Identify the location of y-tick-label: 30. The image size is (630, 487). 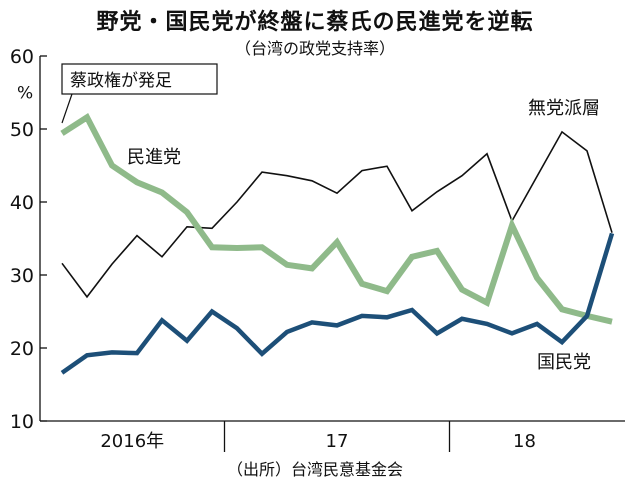
(22, 276).